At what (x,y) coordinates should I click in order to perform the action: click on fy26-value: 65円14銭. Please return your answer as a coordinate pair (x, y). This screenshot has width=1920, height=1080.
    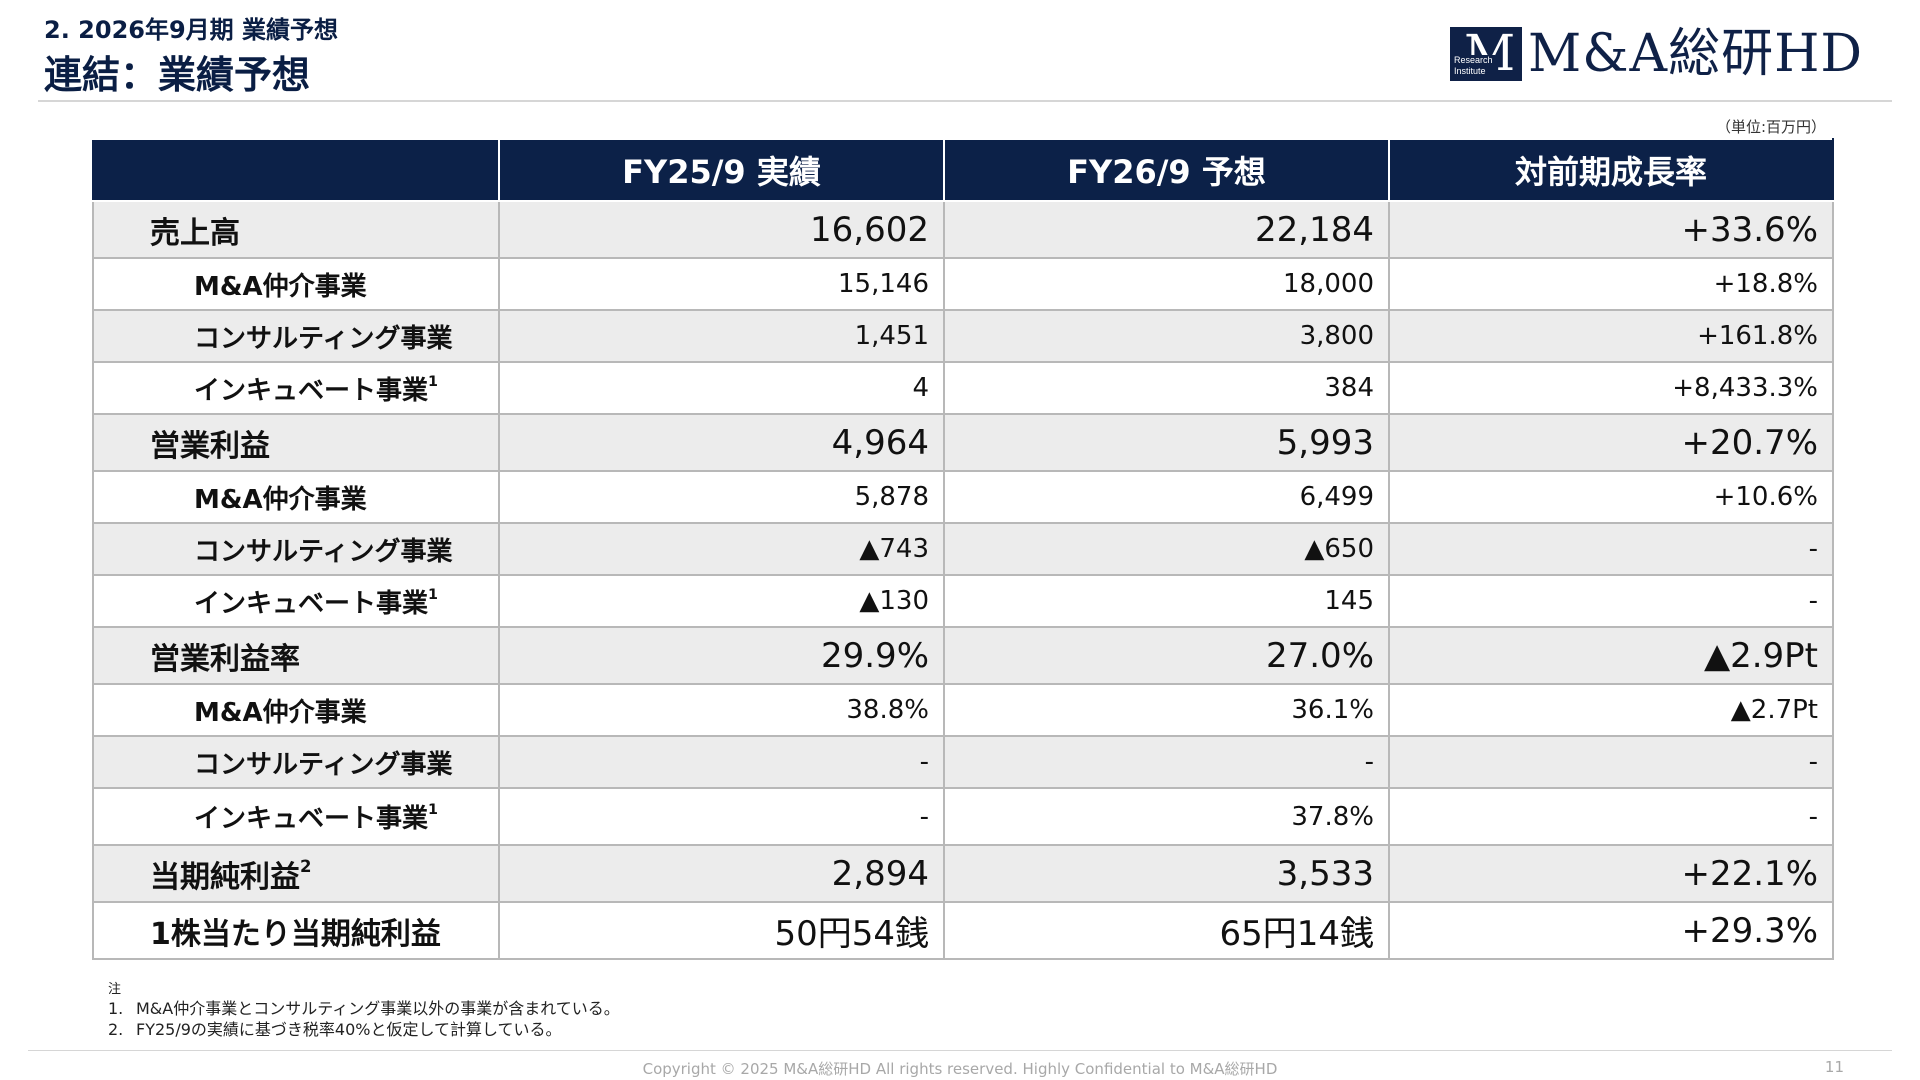
    Looking at the image, I should click on (1166, 930).